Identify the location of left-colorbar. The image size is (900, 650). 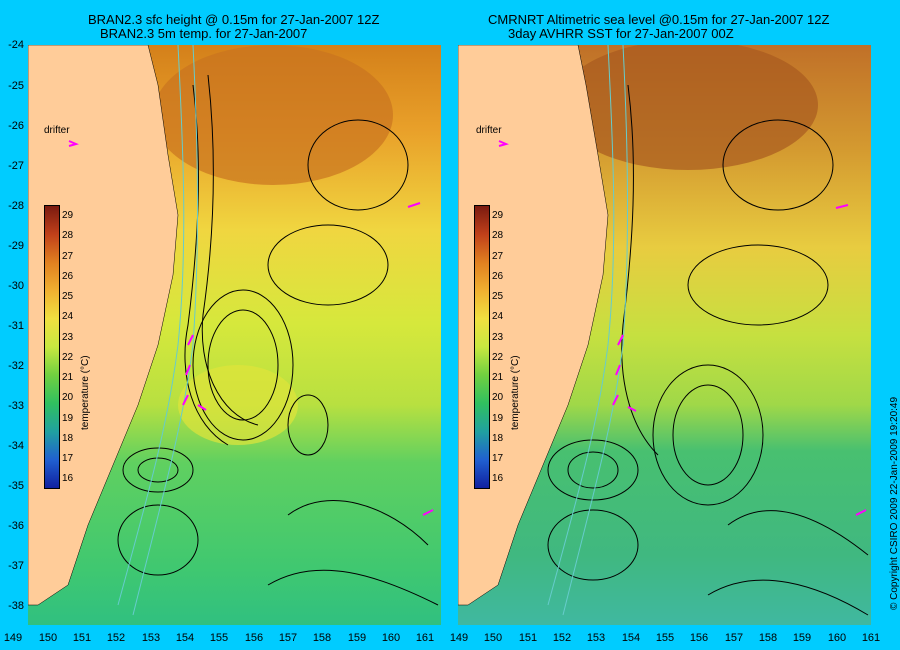
(52, 347).